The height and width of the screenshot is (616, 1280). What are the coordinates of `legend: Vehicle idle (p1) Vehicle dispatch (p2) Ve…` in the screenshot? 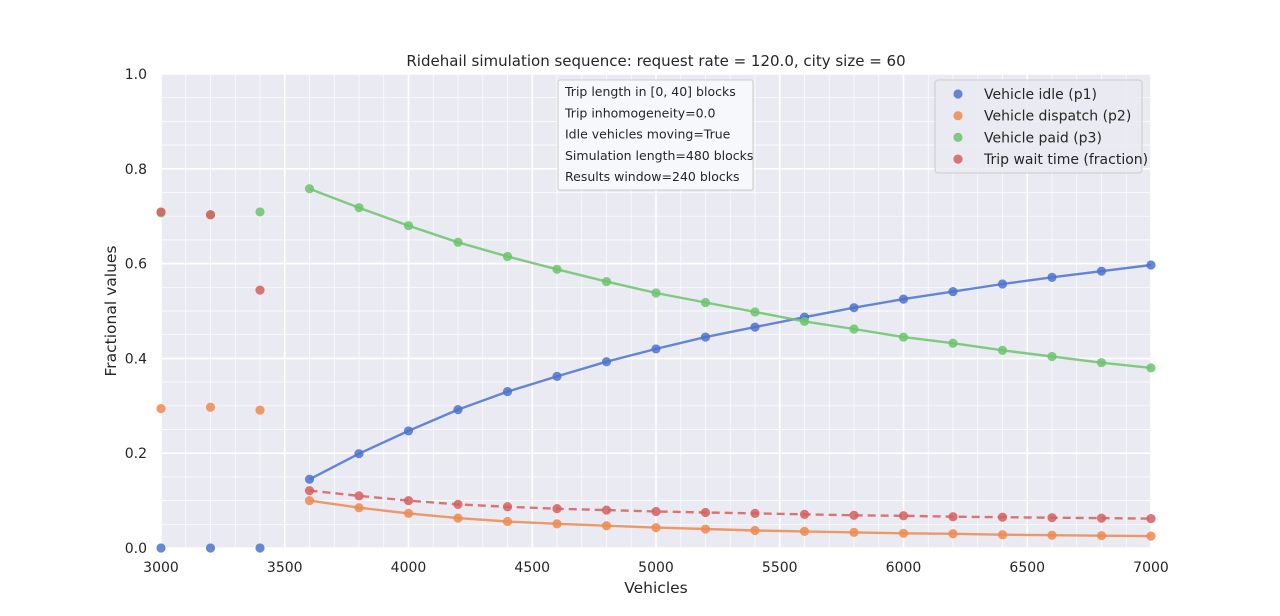 It's located at (1041, 126).